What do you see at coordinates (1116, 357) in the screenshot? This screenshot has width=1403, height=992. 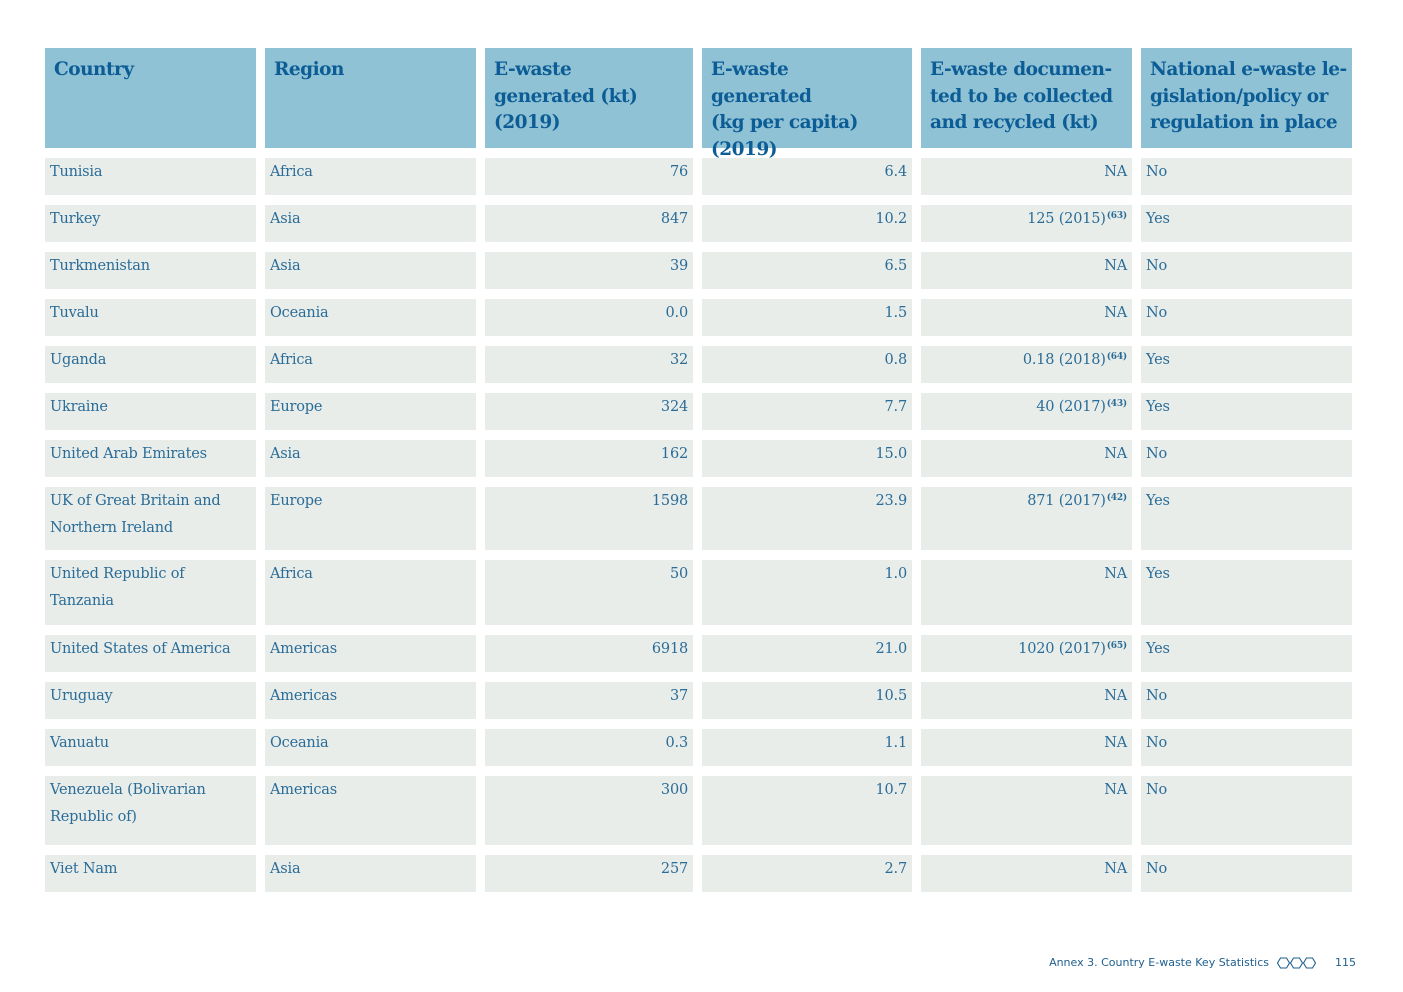 I see `reference-superscript: (64)` at bounding box center [1116, 357].